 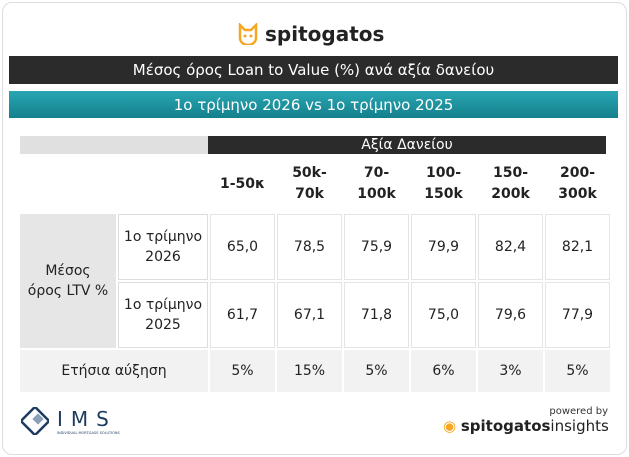 I want to click on value: 67,1, so click(x=309, y=314).